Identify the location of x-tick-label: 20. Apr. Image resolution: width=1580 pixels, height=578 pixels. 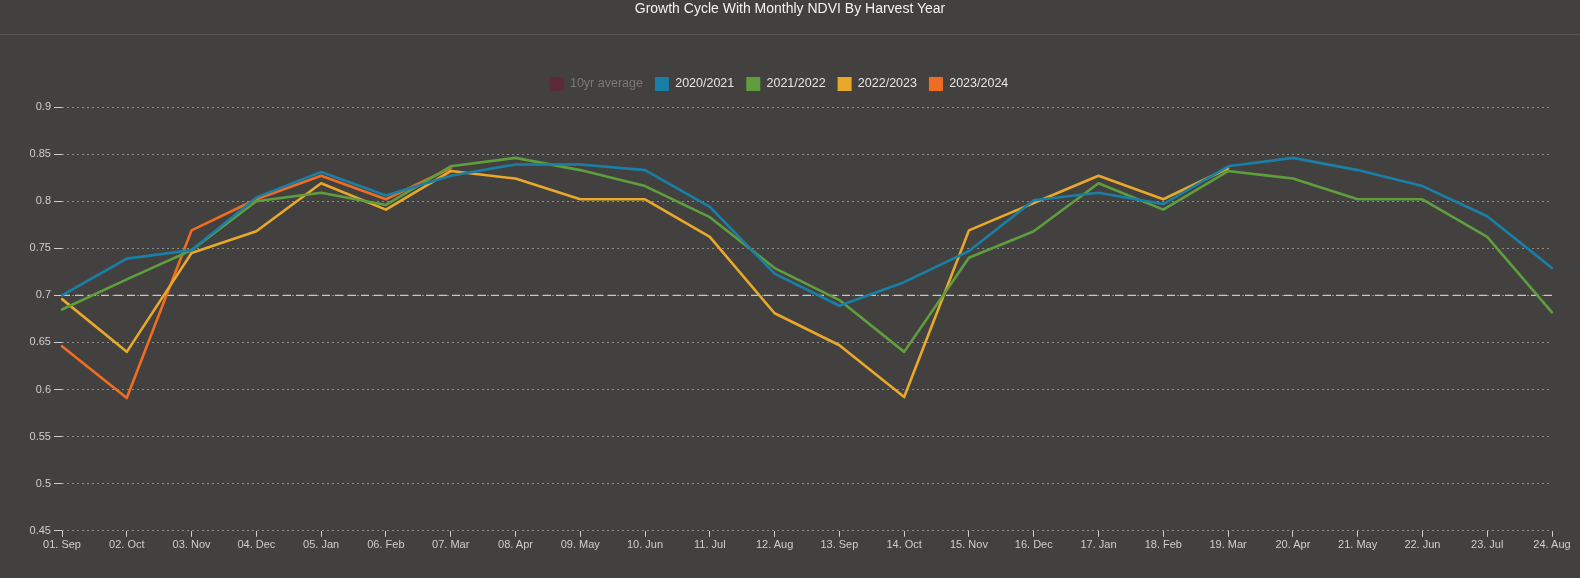
(1293, 544).